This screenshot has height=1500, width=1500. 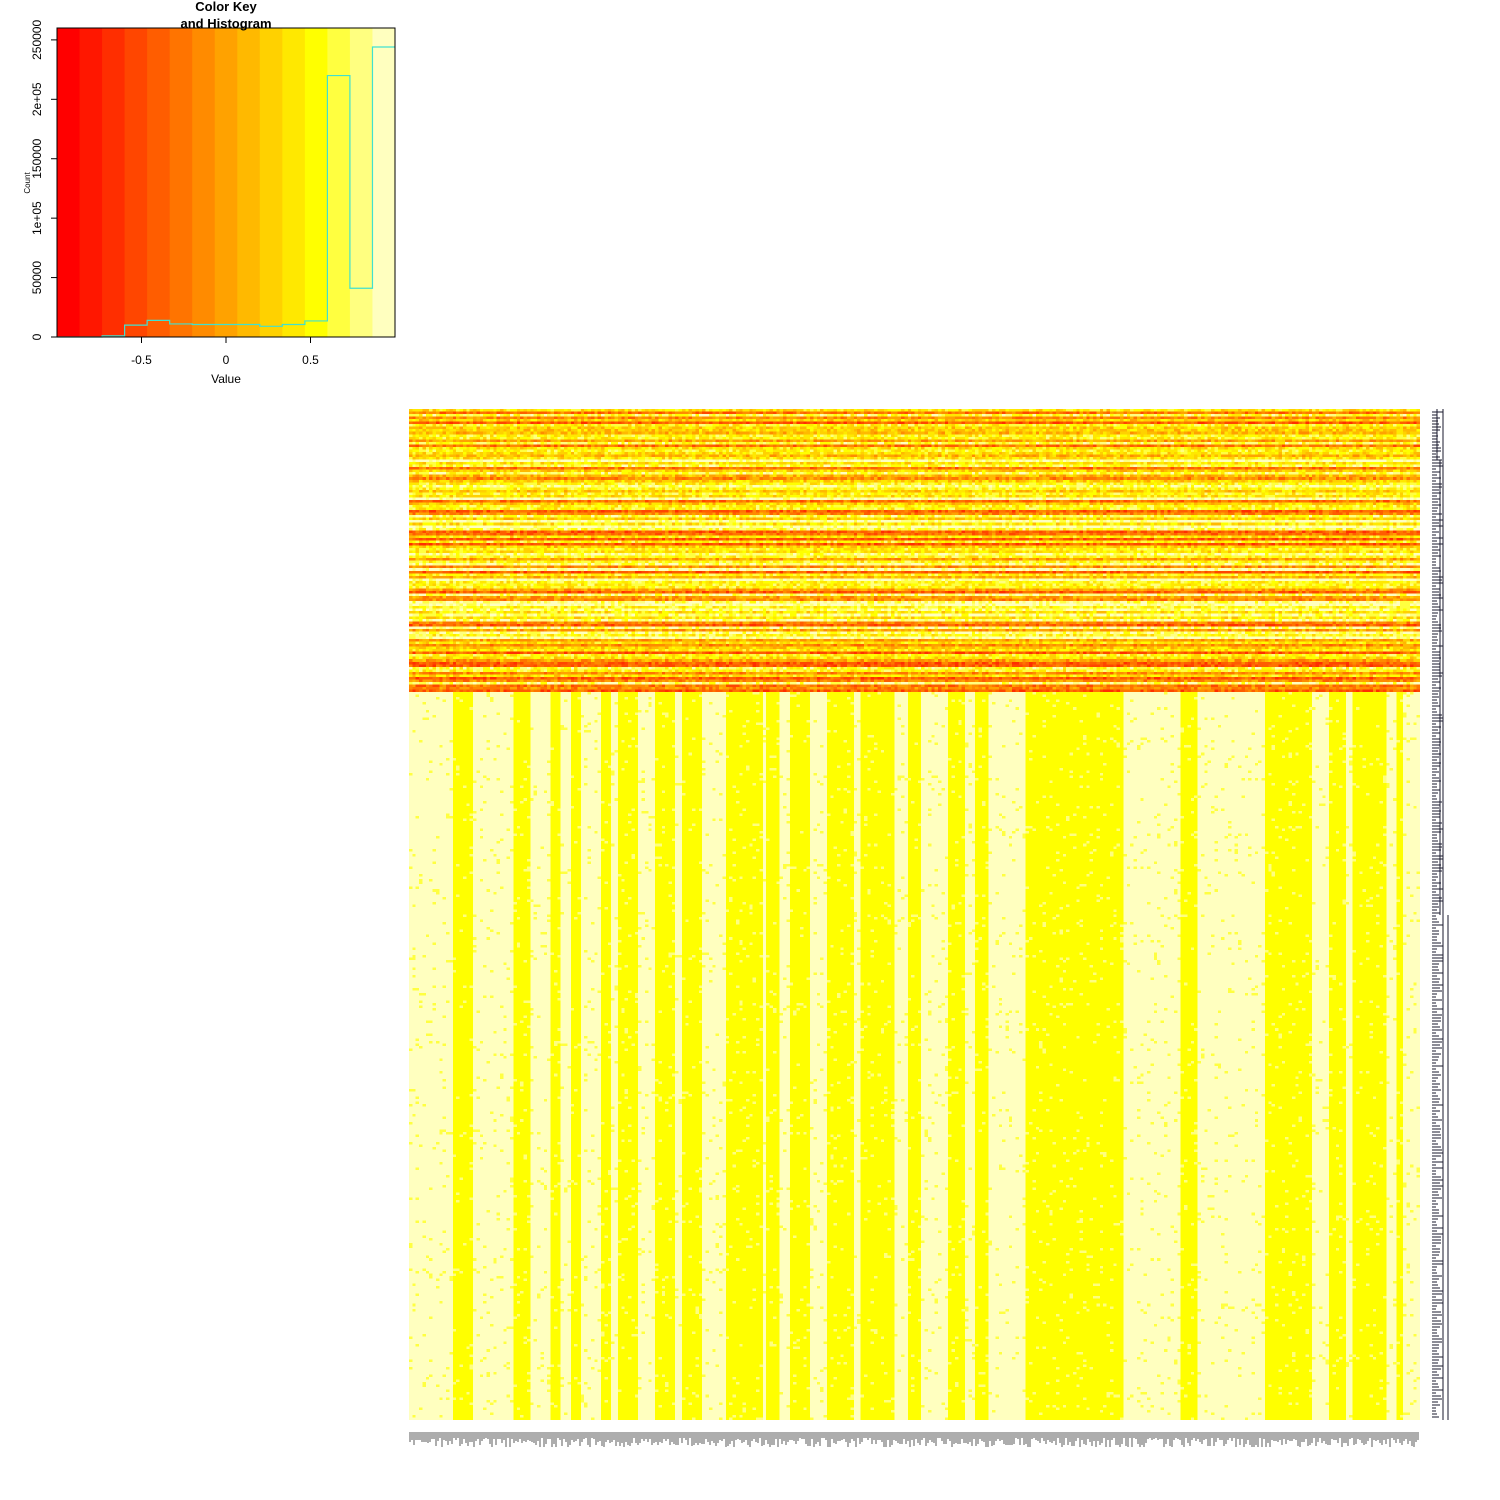 I want to click on row-dendrogram, so click(x=1440, y=914).